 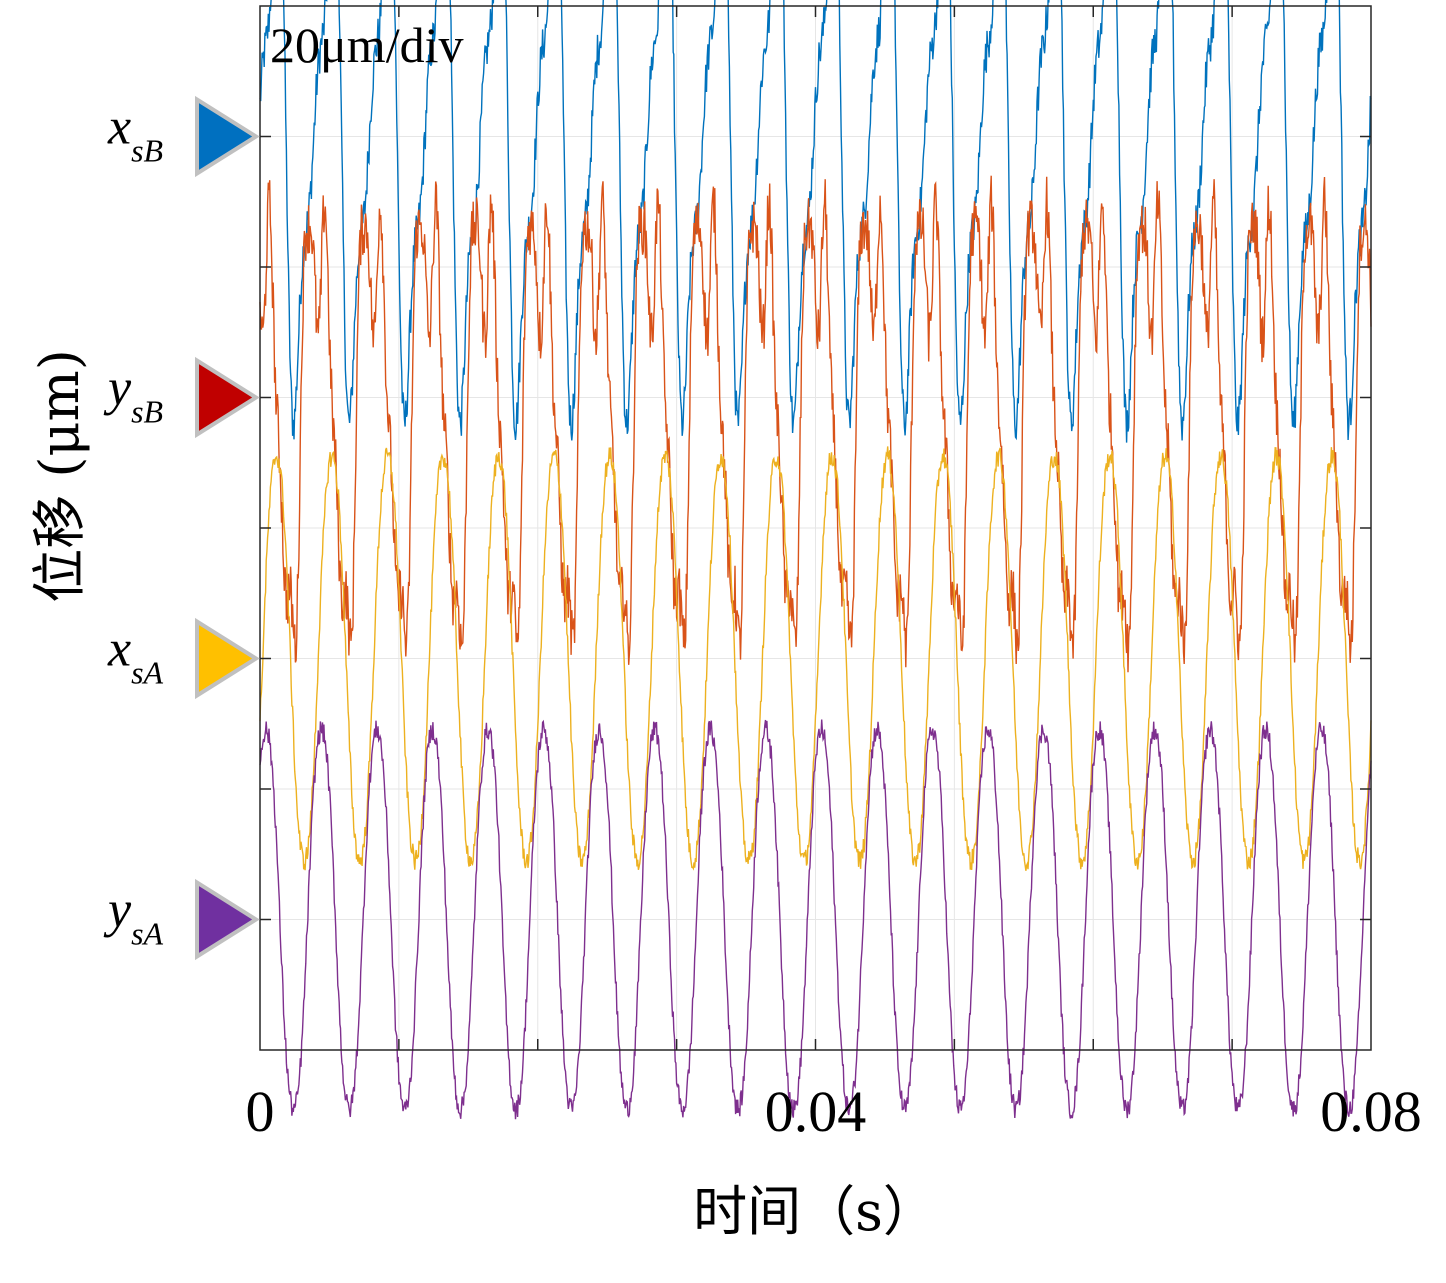 What do you see at coordinates (227, 136) in the screenshot?
I see `marker-x-sB` at bounding box center [227, 136].